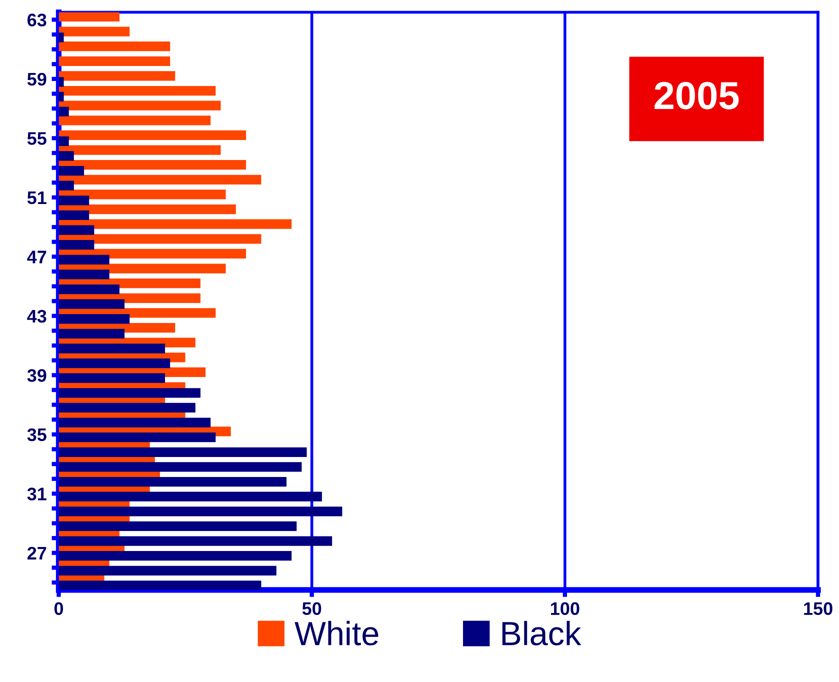  I want to click on y-tick-label: 47, so click(36, 257).